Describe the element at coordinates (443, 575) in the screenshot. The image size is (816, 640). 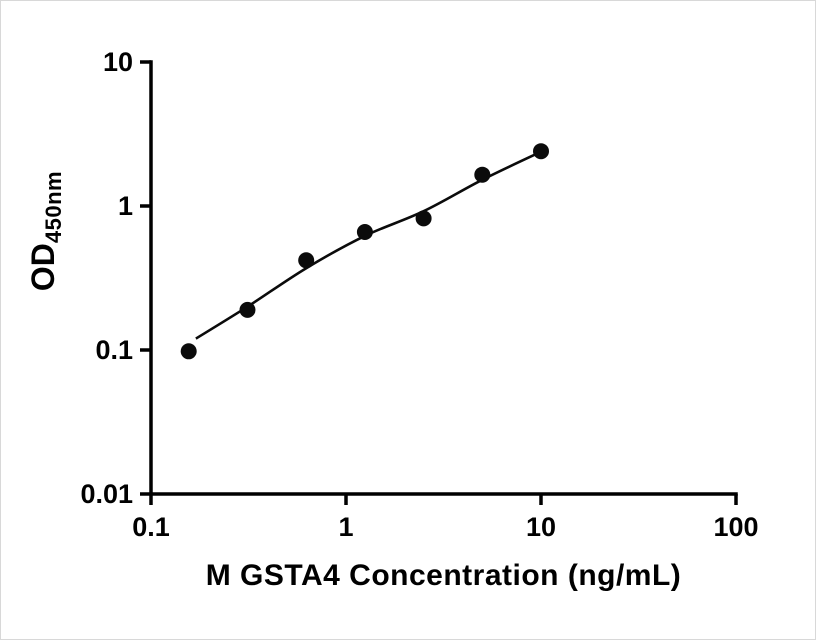
I see `x-axis-label: M GSTA4 Concentration (ng/mL)` at that location.